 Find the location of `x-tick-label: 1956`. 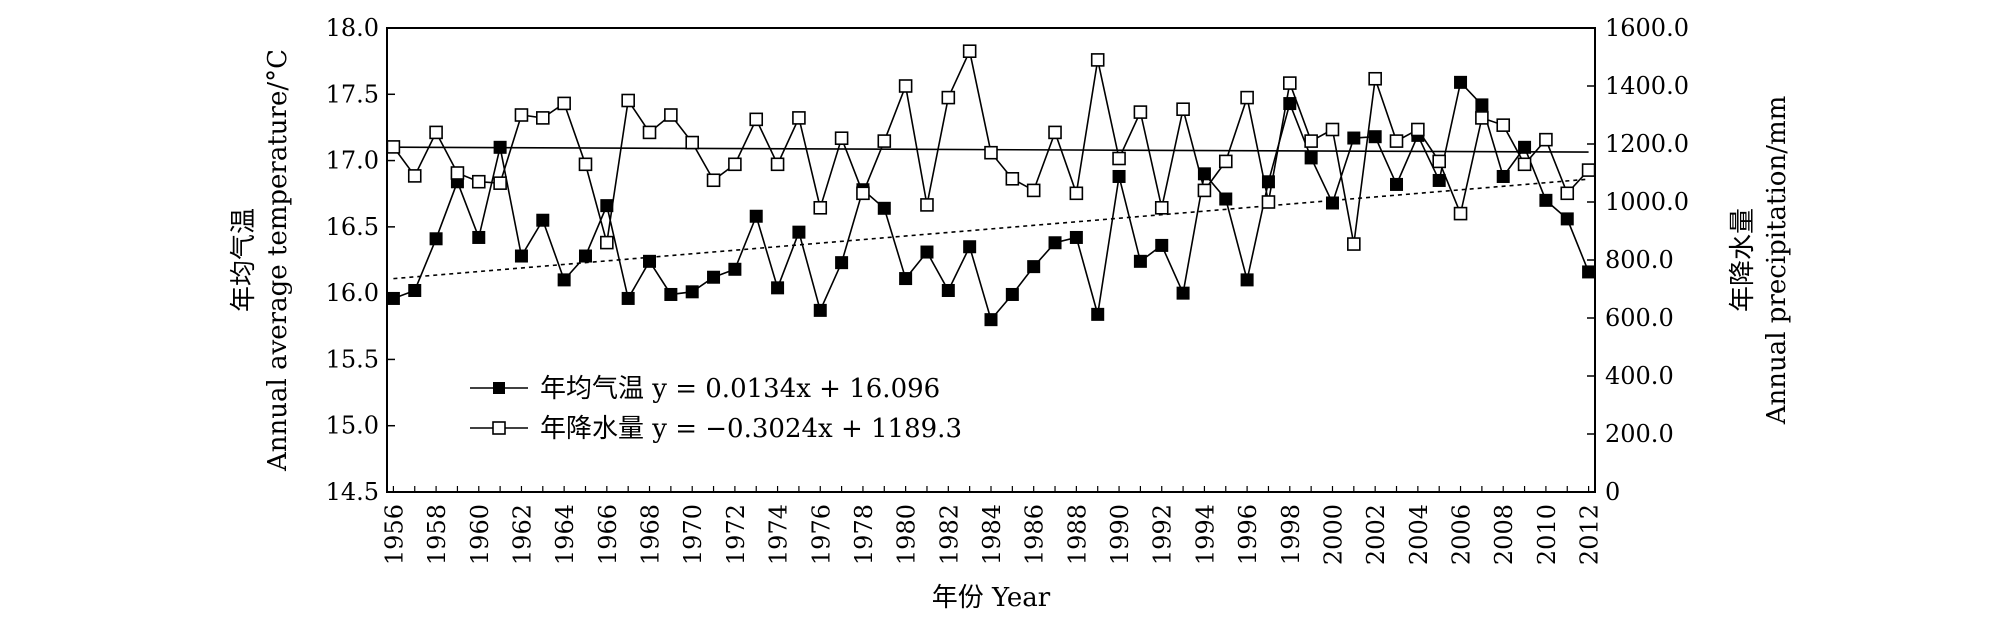

x-tick-label: 1956 is located at coordinates (394, 534).